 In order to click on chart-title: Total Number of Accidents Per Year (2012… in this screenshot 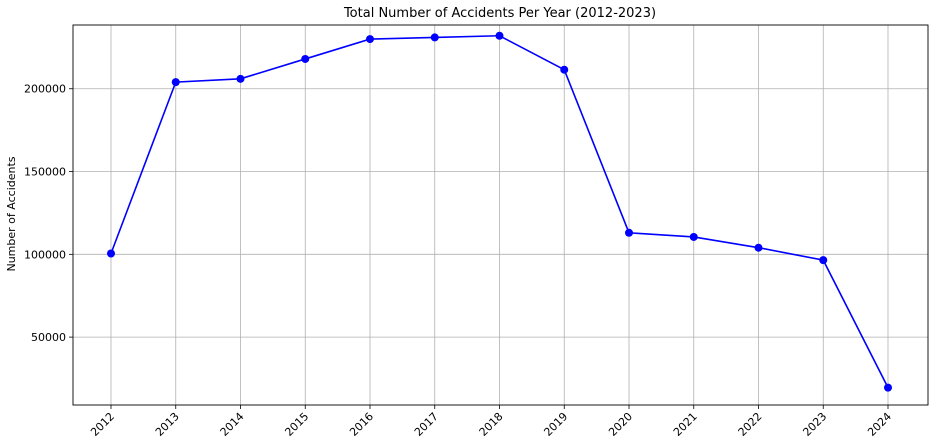, I will do `click(499, 13)`.